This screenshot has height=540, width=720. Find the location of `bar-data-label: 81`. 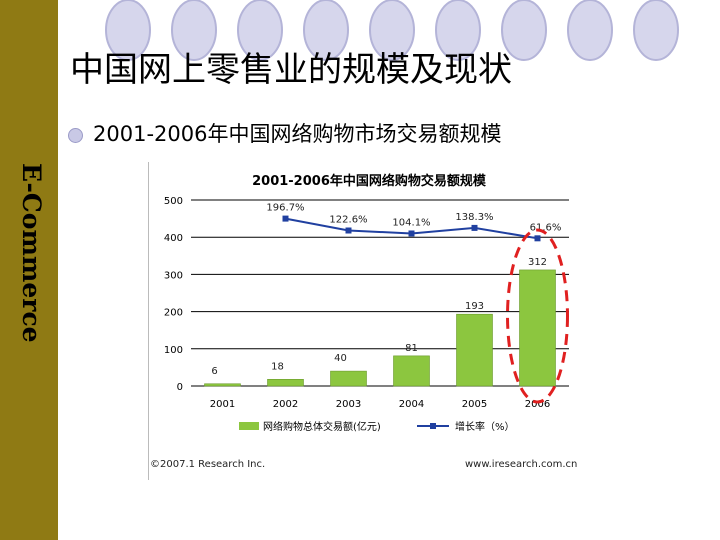

bar-data-label: 81 is located at coordinates (411, 348).